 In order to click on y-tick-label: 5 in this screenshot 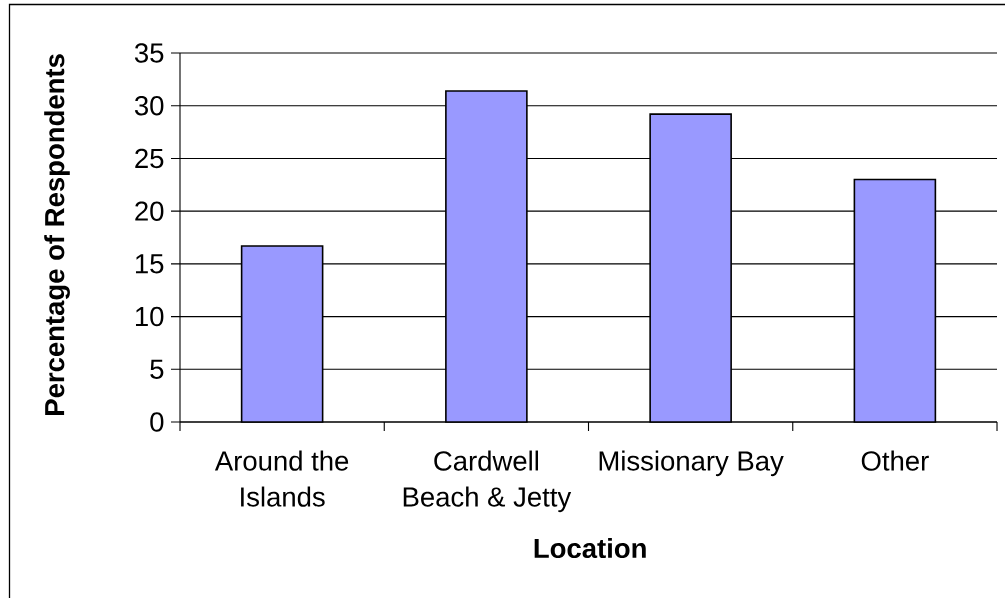, I will do `click(157, 369)`.